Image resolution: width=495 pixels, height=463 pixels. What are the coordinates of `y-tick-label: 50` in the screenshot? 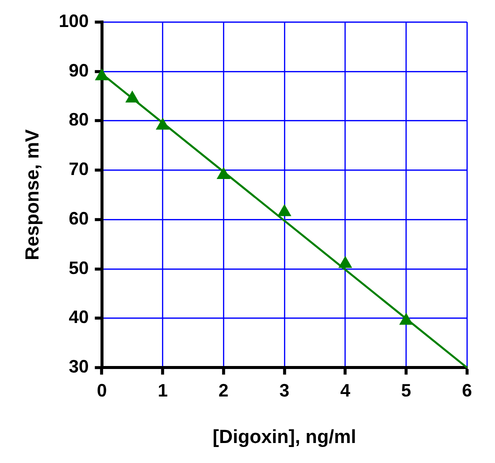 It's located at (78, 268).